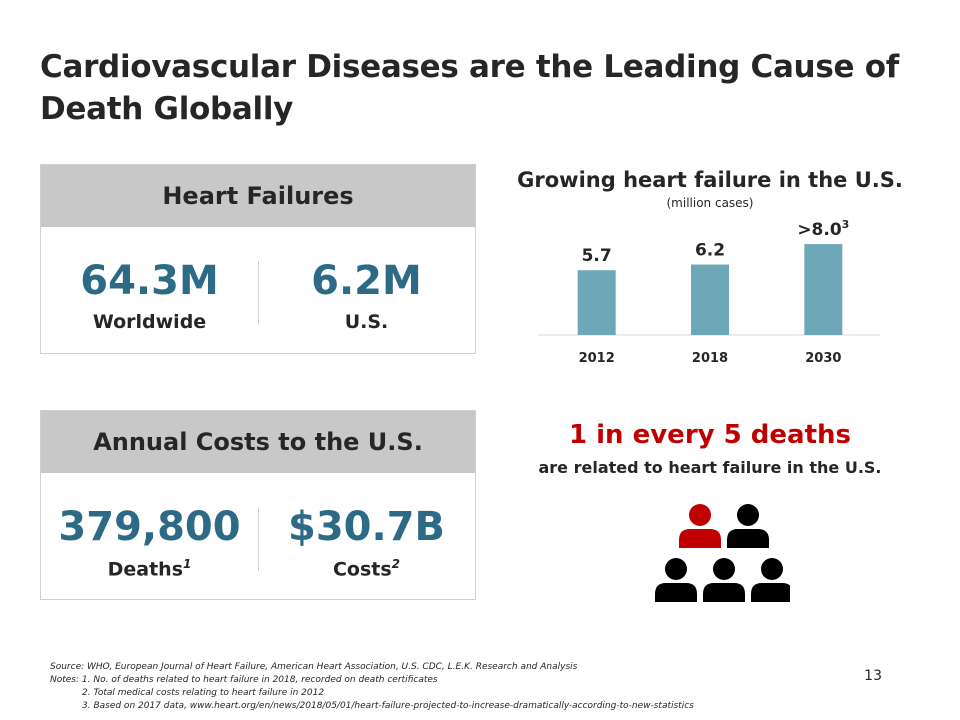 The width and height of the screenshot is (960, 720). Describe the element at coordinates (722, 553) in the screenshot. I see `people-icon-group` at that location.